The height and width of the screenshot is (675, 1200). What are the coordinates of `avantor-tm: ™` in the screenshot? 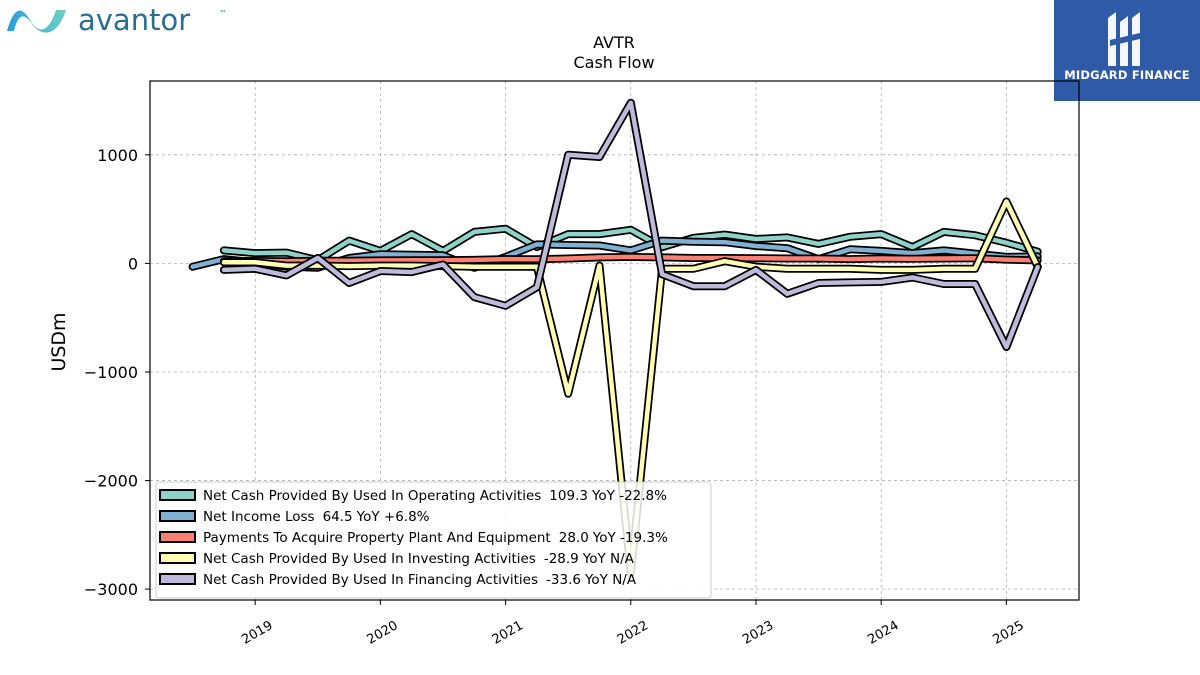 It's located at (223, 13).